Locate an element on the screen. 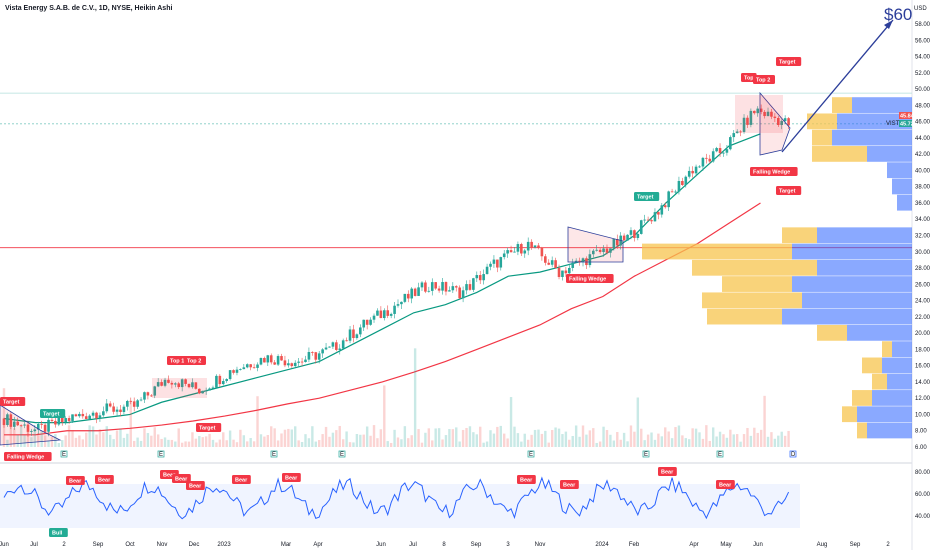  currency-label: USD is located at coordinates (920, 9).